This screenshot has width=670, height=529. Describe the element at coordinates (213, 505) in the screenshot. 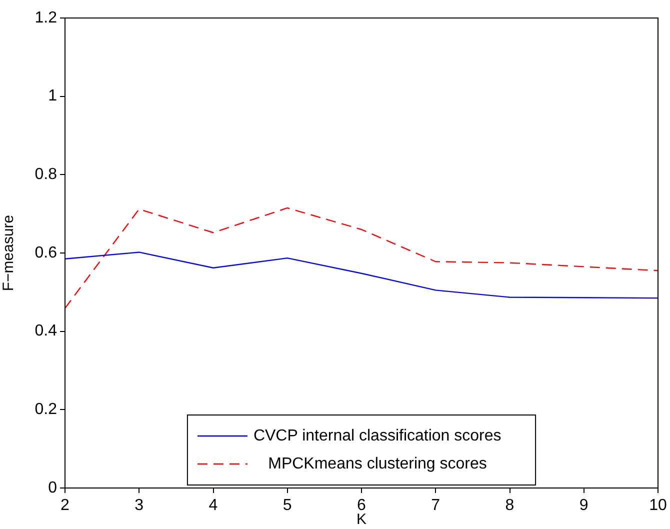

I see `x-tick-label: 4` at that location.